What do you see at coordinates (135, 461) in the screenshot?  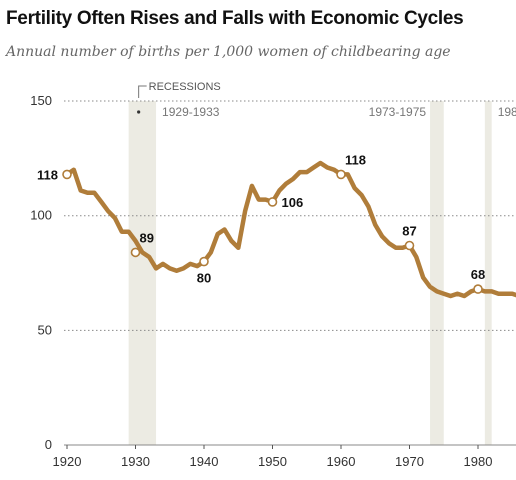 I see `x-tick-label: 1930` at bounding box center [135, 461].